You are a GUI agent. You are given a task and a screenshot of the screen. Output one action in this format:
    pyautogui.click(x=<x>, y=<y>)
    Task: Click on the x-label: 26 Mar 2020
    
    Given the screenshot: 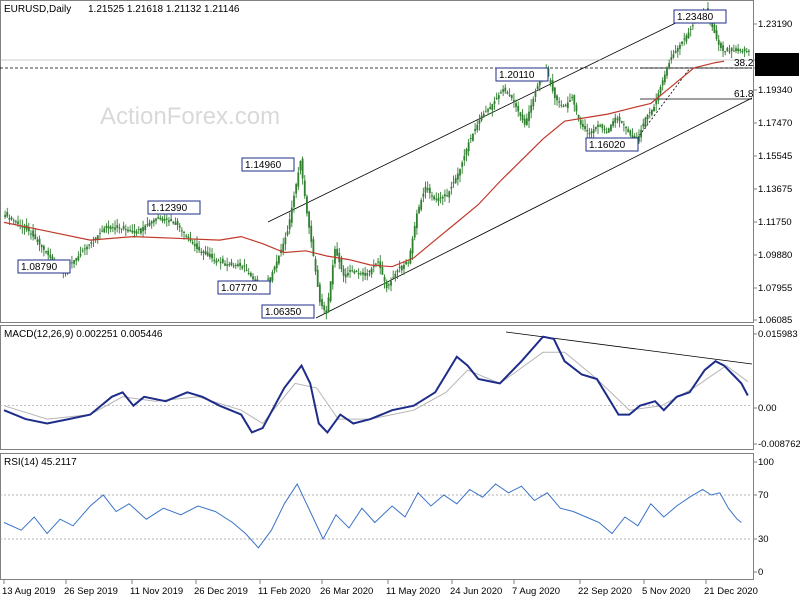 What is the action you would take?
    pyautogui.click(x=346, y=591)
    